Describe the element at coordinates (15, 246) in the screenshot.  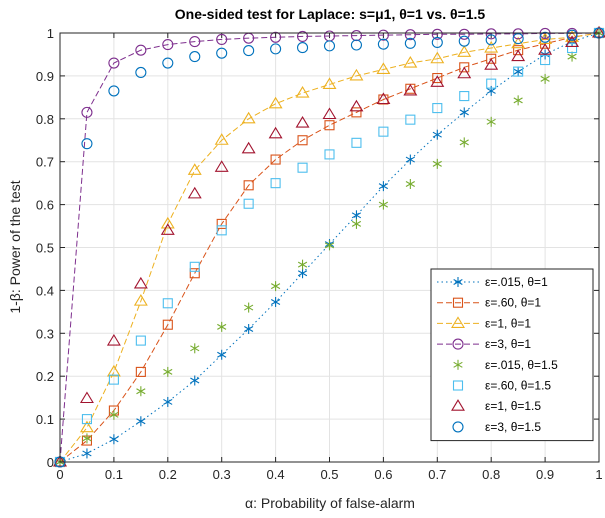
I see `y-axis-label: 1-β: Power of the test` at that location.